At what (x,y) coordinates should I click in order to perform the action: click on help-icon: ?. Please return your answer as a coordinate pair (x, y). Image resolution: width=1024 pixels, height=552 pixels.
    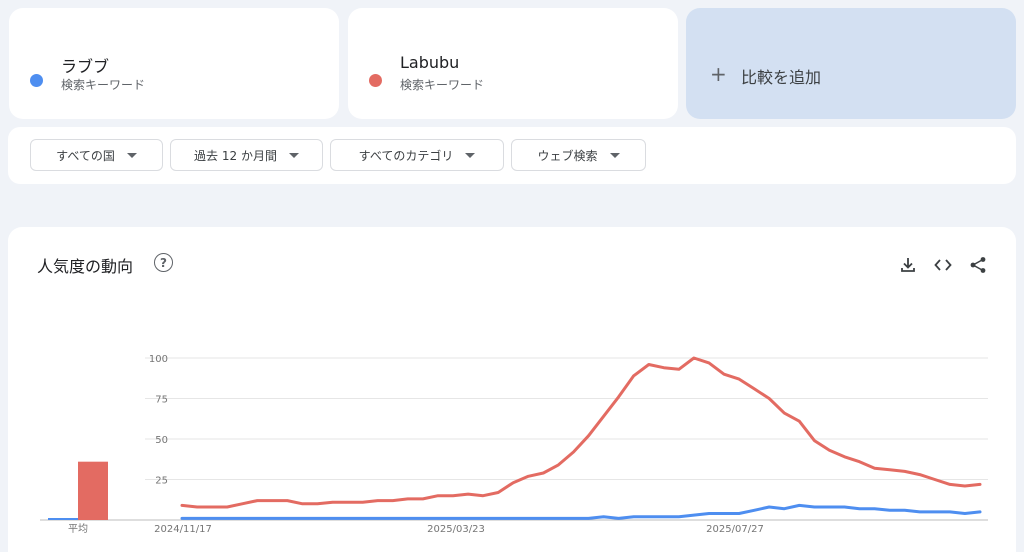
    Looking at the image, I should click on (163, 262).